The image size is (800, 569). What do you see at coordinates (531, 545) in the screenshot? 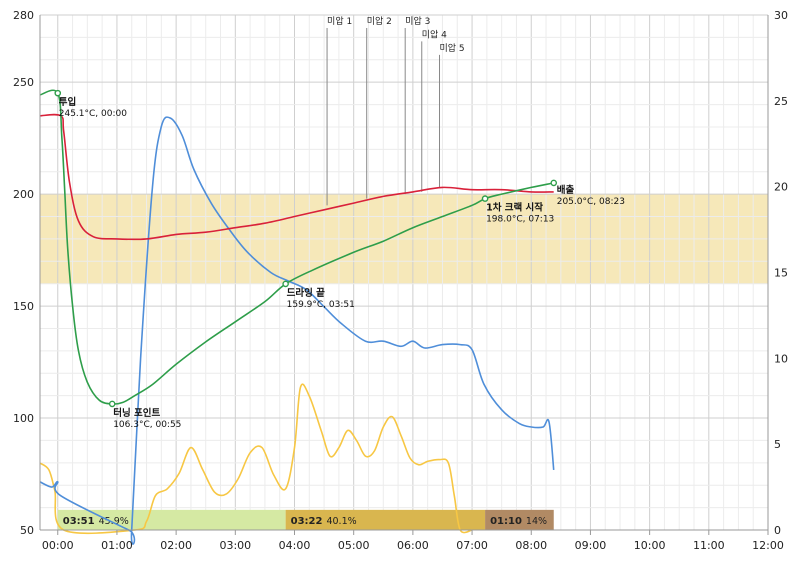
I see `x-tick-label: 08:00` at bounding box center [531, 545].